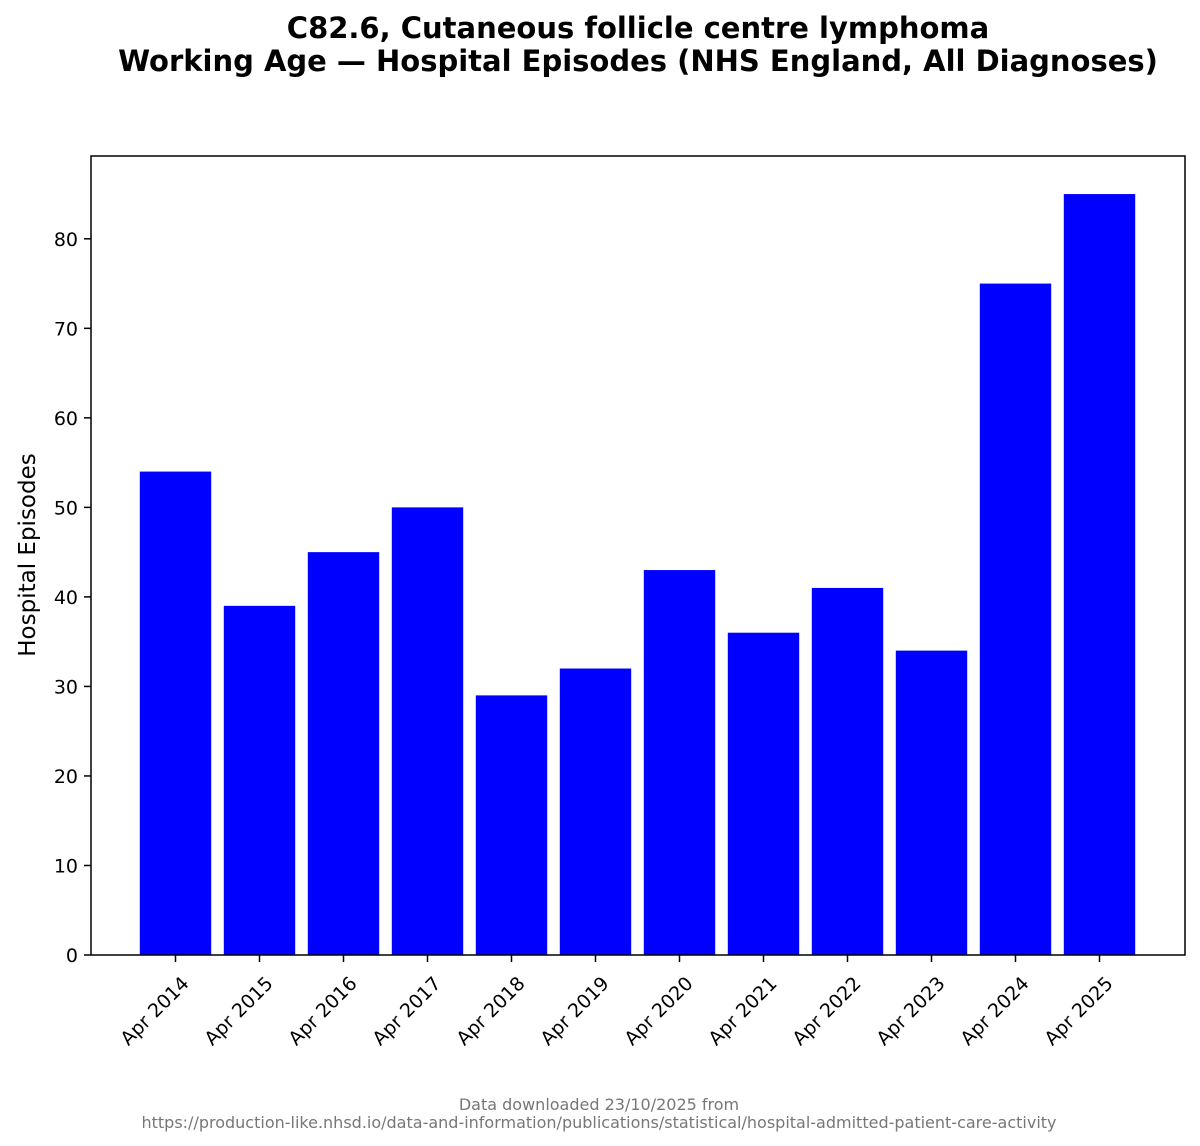 This screenshot has height=1146, width=1200. Describe the element at coordinates (66, 329) in the screenshot. I see `y-tick-label: 70` at that location.